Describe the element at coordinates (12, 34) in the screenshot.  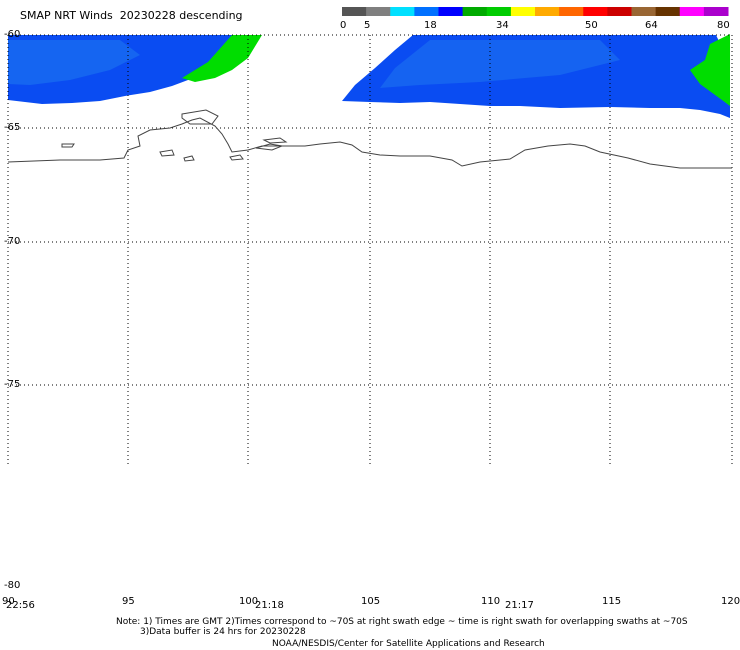
I see `lat-label: -60` at that location.